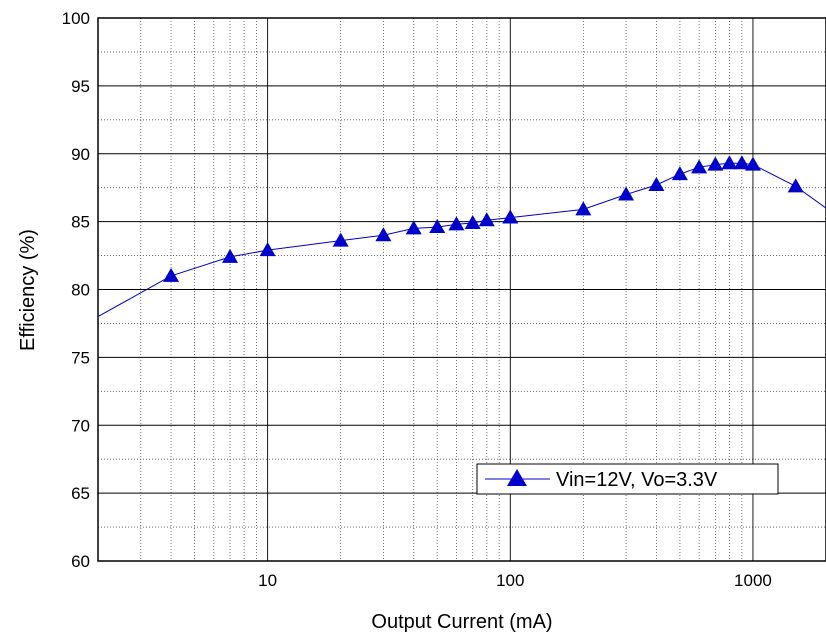  I want to click on y-tick-label: 100, so click(76, 18).